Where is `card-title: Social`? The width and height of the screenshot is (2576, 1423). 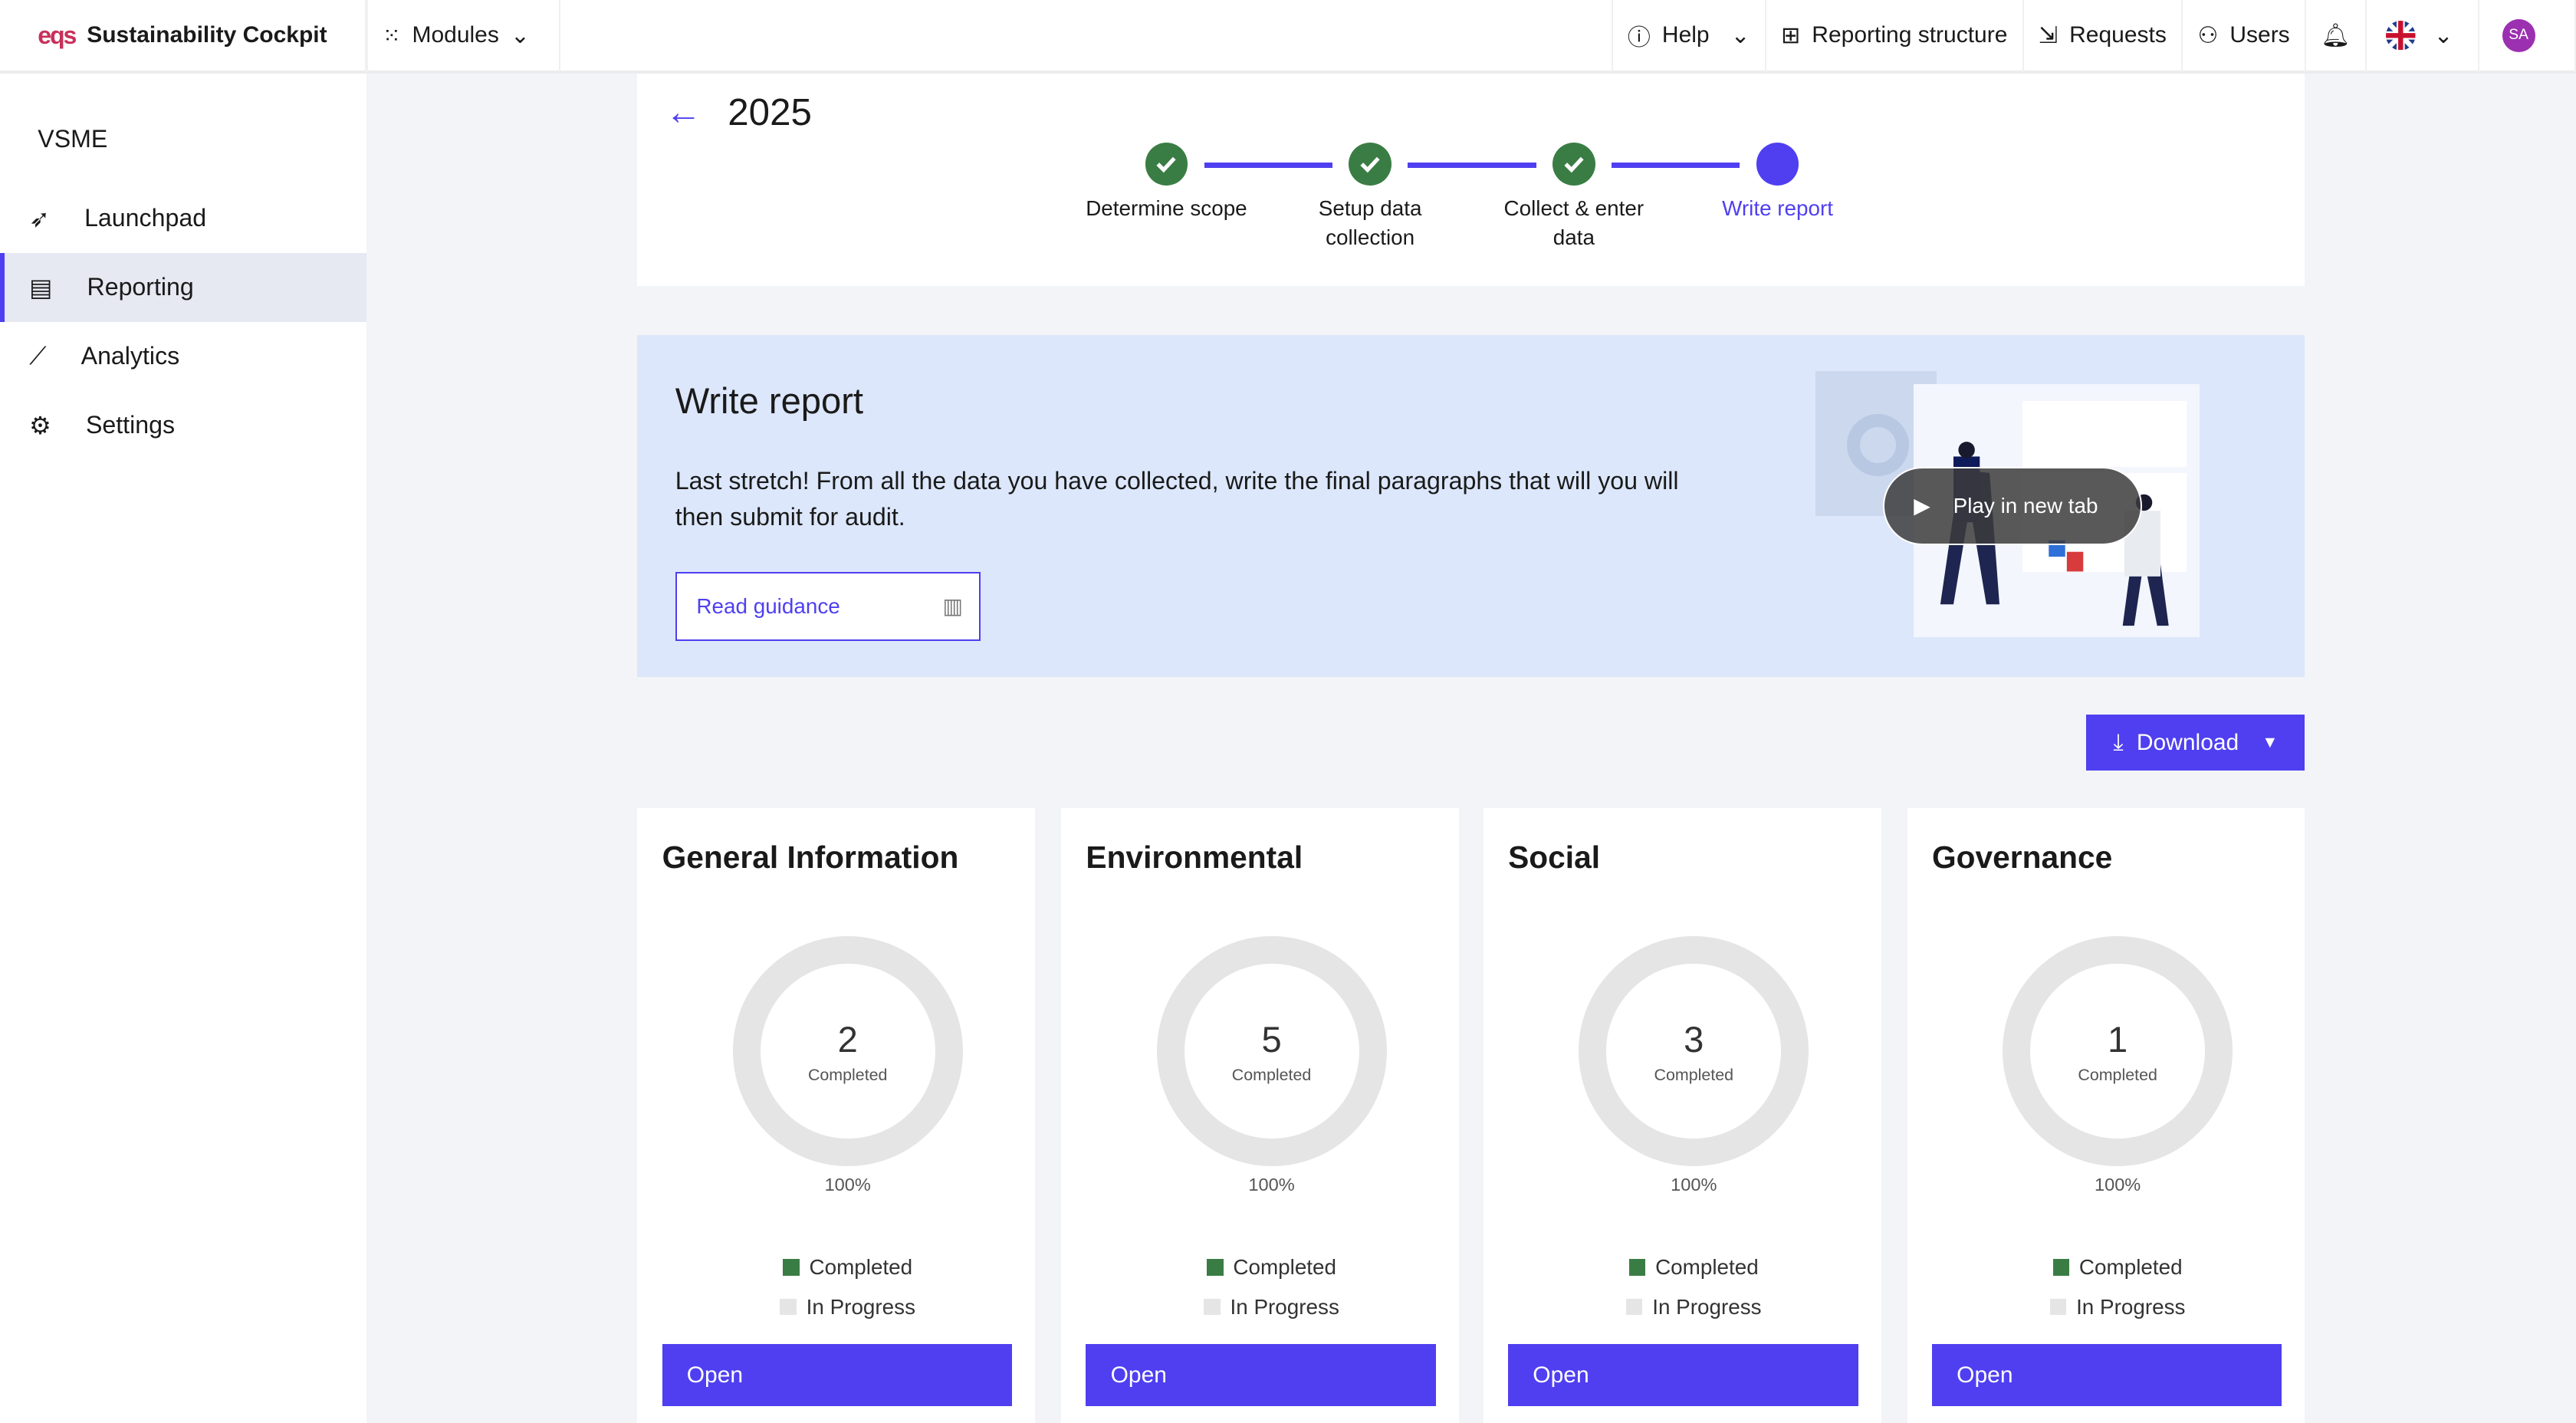 card-title: Social is located at coordinates (1555, 857).